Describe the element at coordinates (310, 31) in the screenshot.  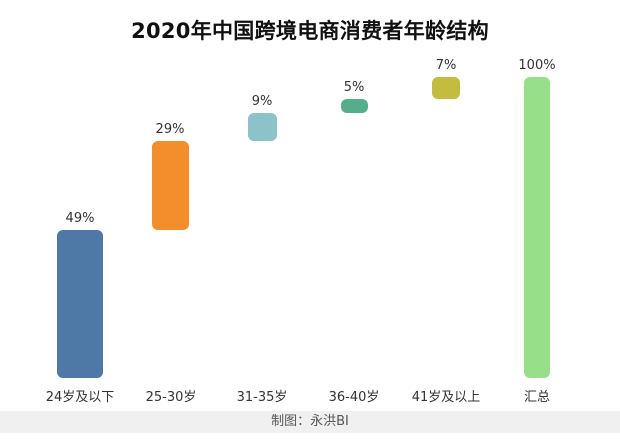
I see `chart-title: 2020年中国跨境电商消费者年龄结构` at that location.